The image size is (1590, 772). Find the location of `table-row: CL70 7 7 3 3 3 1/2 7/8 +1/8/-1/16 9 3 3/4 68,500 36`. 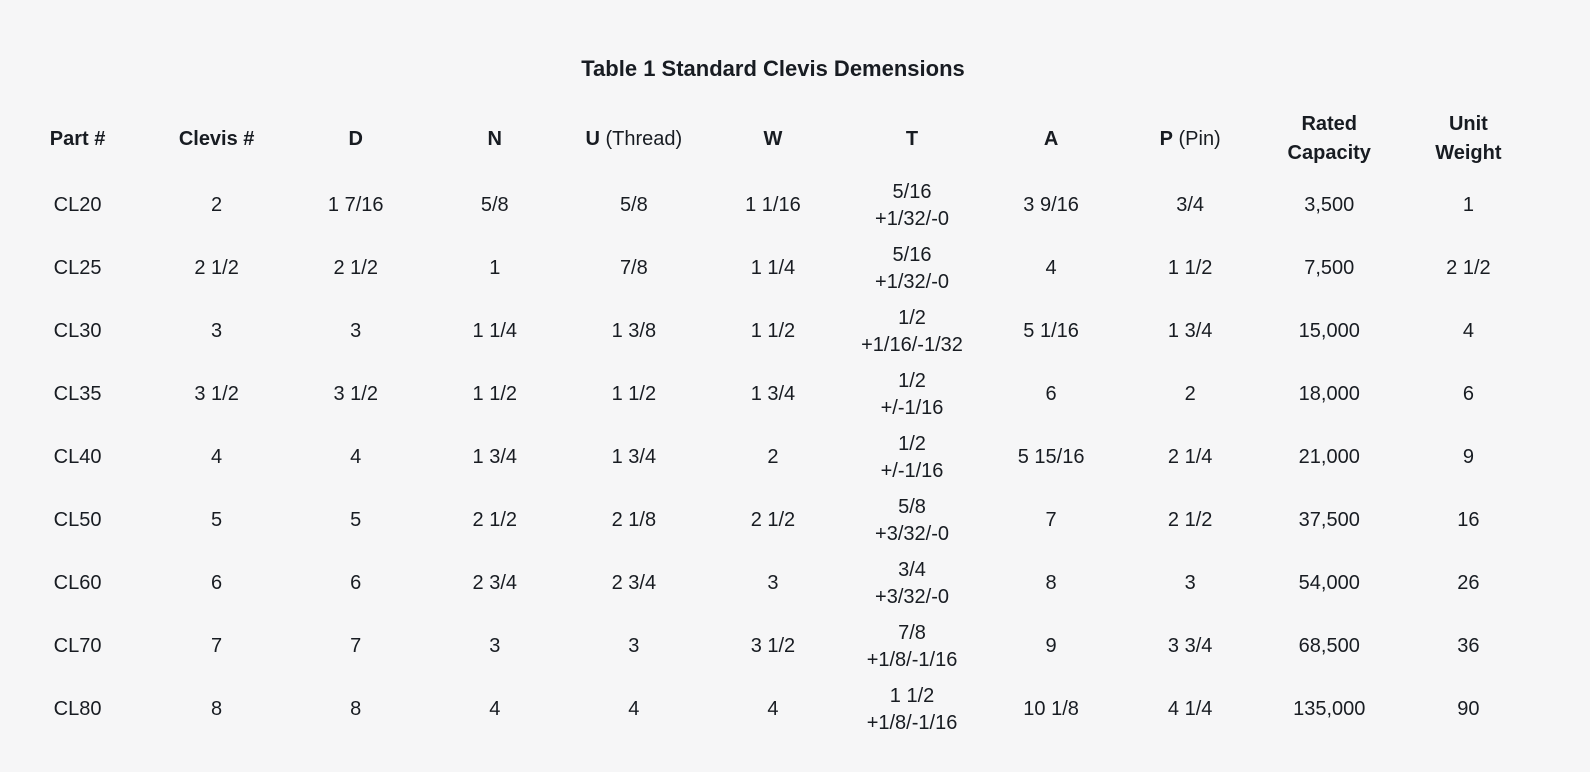

table-row: CL70 7 7 3 3 3 1/2 7/8 +1/8/-1/16 9 3 3/4 68,500 36 is located at coordinates (773, 646).